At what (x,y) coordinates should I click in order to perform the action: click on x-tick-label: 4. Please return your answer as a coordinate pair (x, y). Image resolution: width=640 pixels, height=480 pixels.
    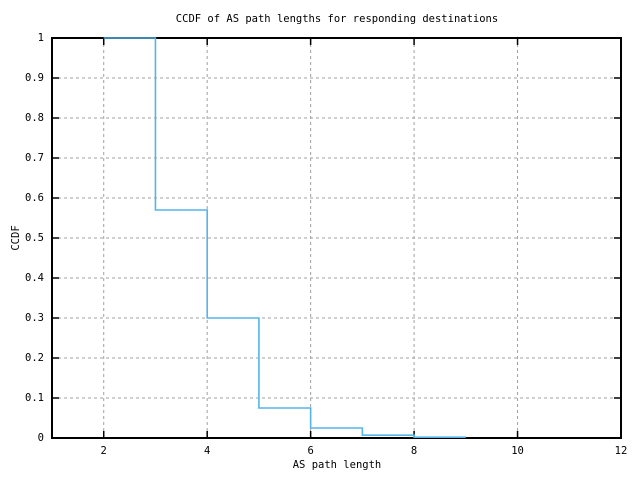
    Looking at the image, I should click on (207, 451).